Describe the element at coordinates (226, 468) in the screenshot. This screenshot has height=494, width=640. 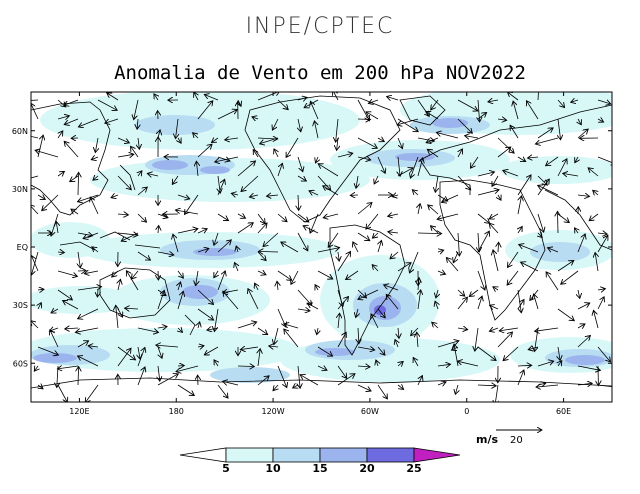
I see `colorbar-tick-label: 5` at that location.